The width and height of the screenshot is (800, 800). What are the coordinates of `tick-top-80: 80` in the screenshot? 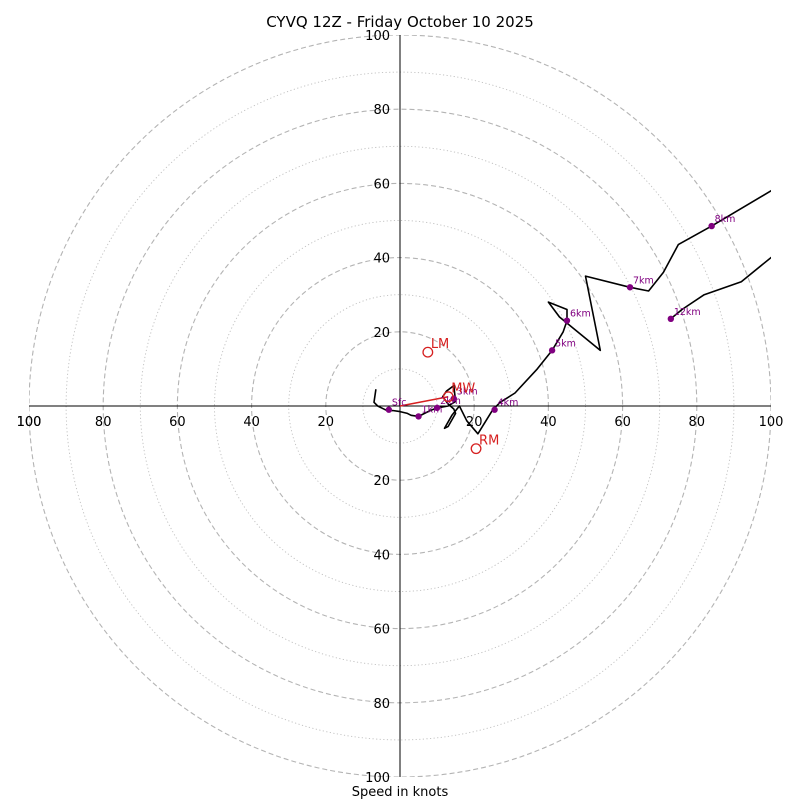 It's located at (381, 110).